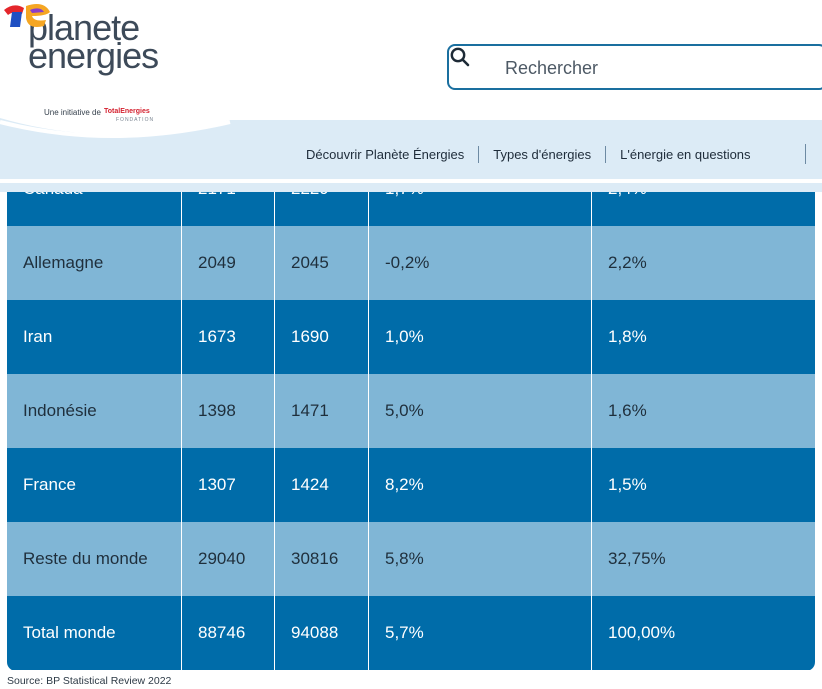 The image size is (822, 689). What do you see at coordinates (228, 411) in the screenshot?
I see `value-2020-cell: 1398` at bounding box center [228, 411].